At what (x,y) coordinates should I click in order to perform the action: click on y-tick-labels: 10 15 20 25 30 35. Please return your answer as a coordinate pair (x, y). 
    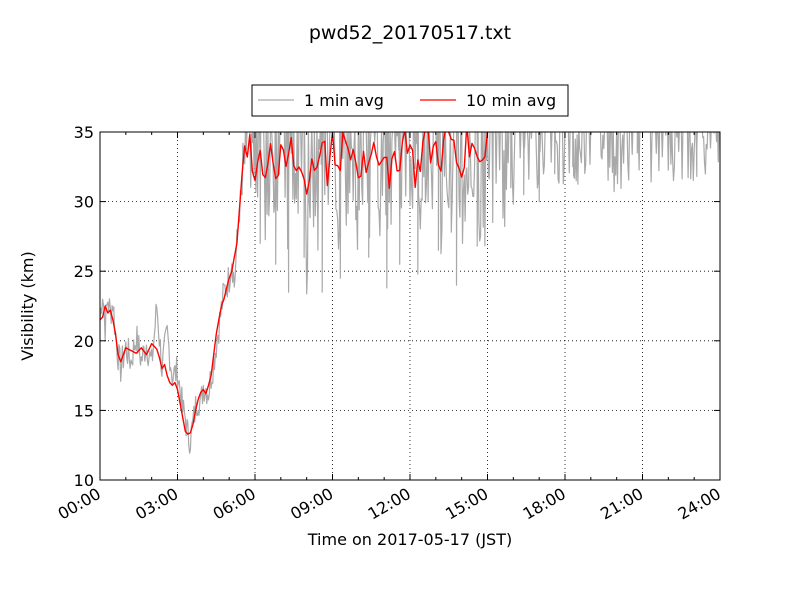
    Looking at the image, I should click on (84, 306).